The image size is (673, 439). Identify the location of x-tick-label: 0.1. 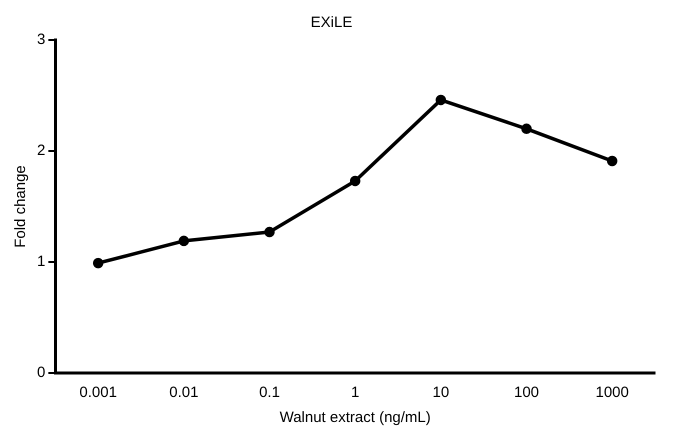
(269, 393).